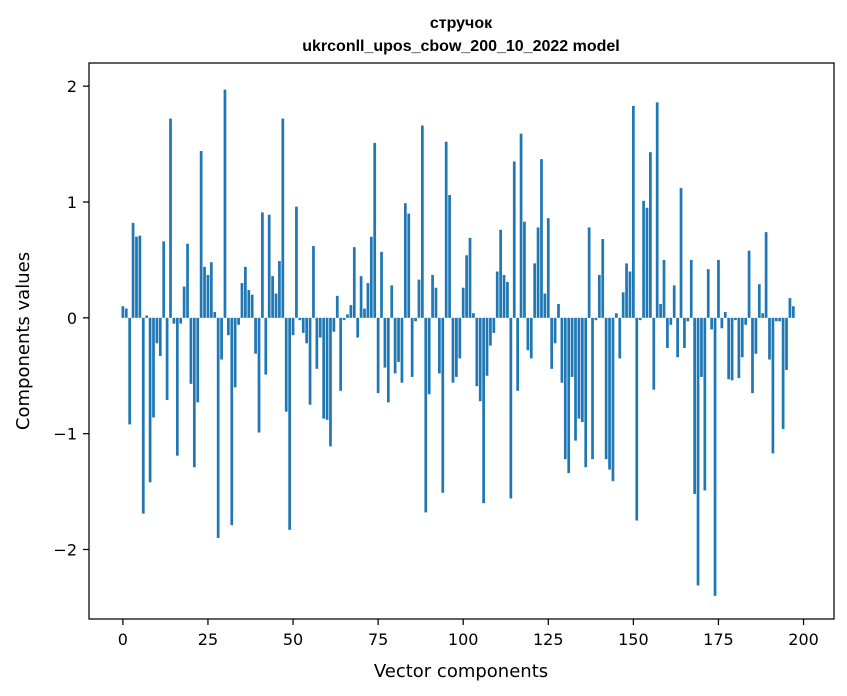 Image resolution: width=847 pixels, height=696 pixels. What do you see at coordinates (72, 86) in the screenshot?
I see `y-tick-label: 2` at bounding box center [72, 86].